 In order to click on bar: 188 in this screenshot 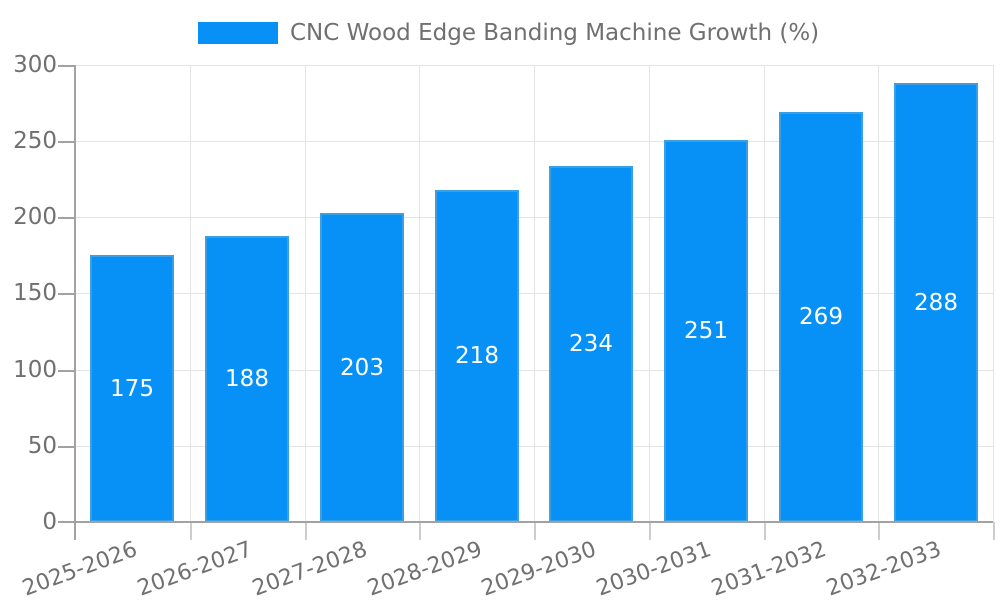, I will do `click(247, 379)`.